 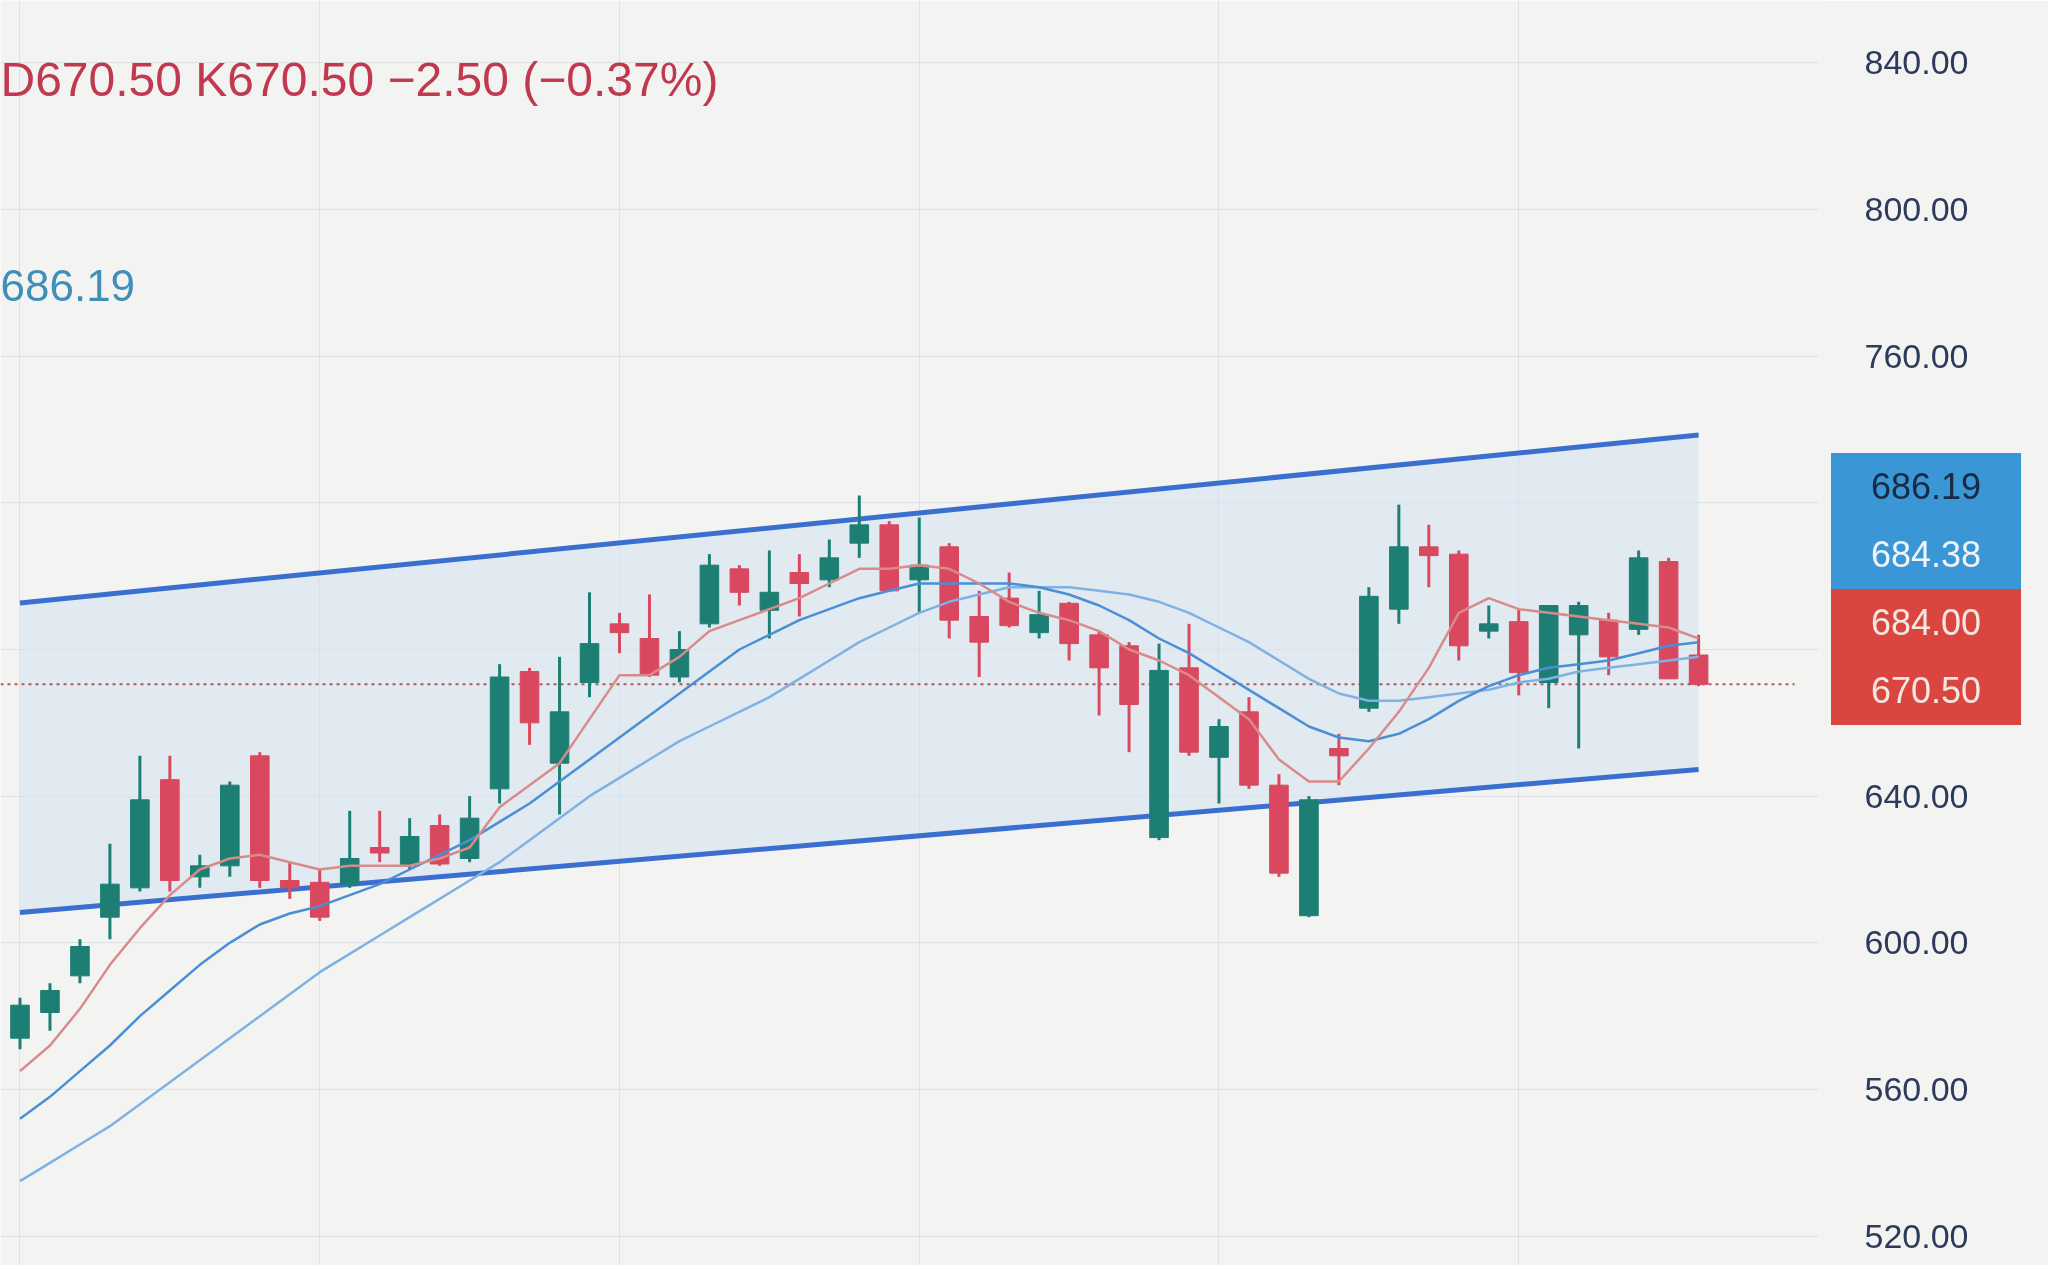 What do you see at coordinates (1916, 1235) in the screenshot?
I see `y-tick-label: 520.00` at bounding box center [1916, 1235].